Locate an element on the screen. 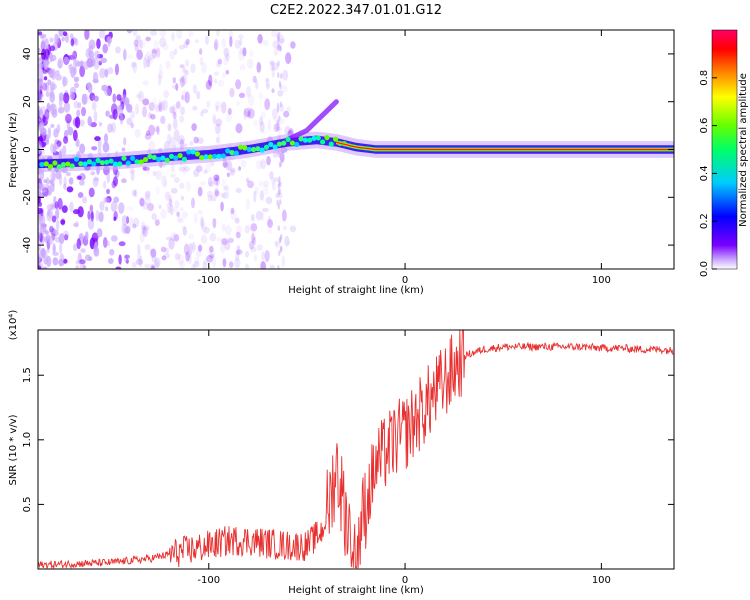  y-tick-label: 0.5 is located at coordinates (27, 504).